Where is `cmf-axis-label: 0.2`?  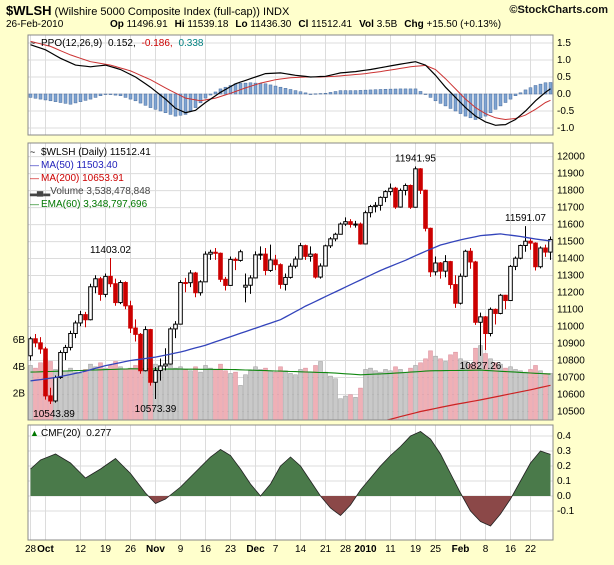 cmf-axis-label: 0.2 is located at coordinates (564, 466).